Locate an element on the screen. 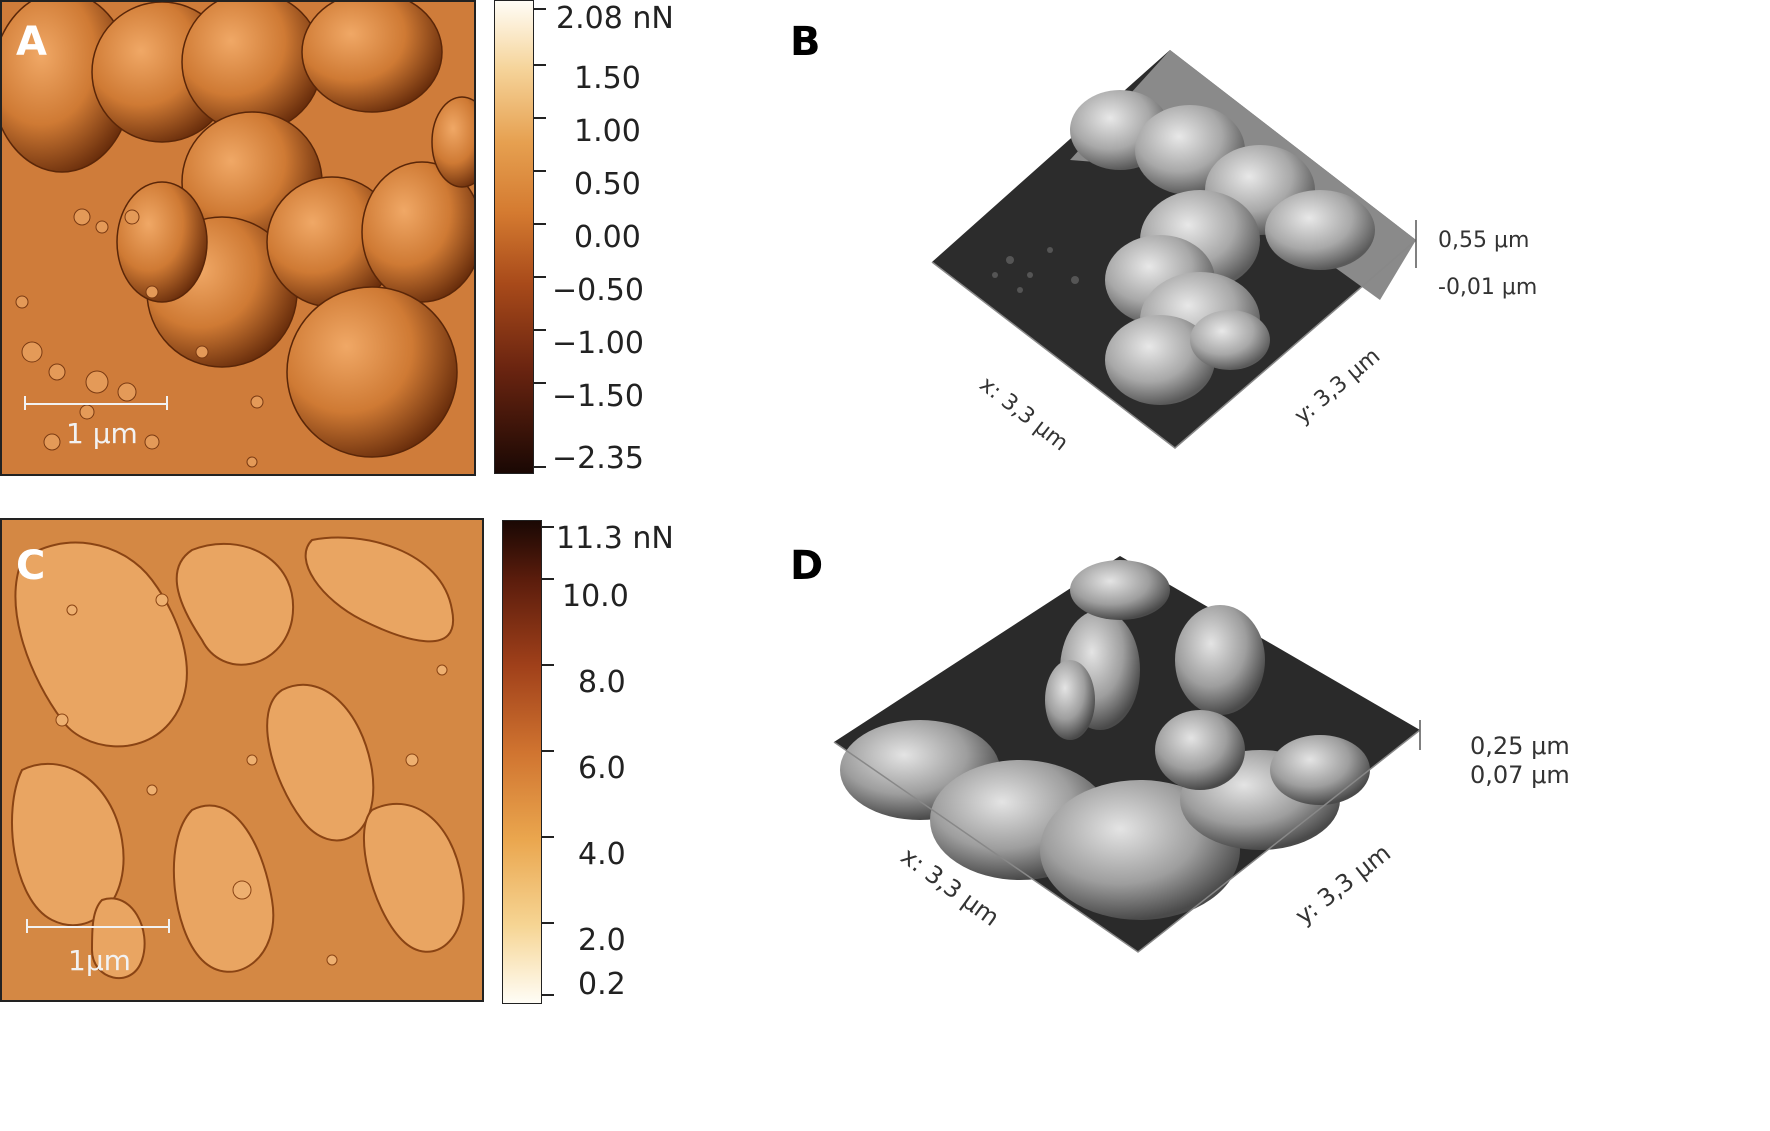 This screenshot has width=1770, height=1131. colorbar-c-label: 2.0 is located at coordinates (602, 940).